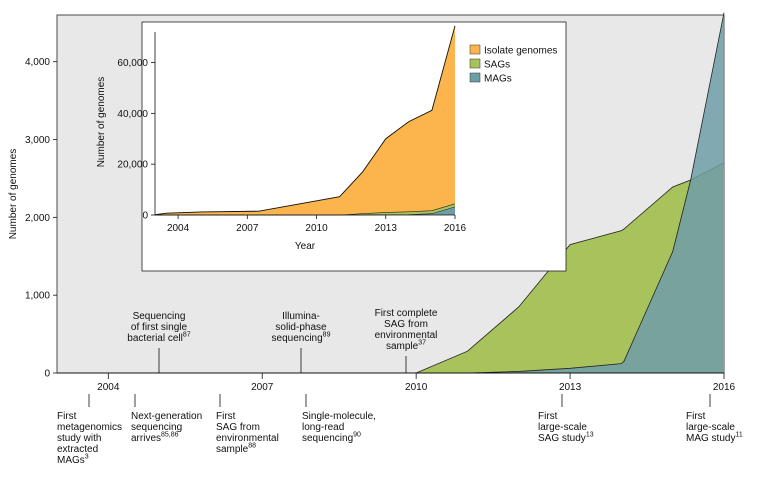  I want to click on main-x-tick-label: 2004, so click(108, 387).